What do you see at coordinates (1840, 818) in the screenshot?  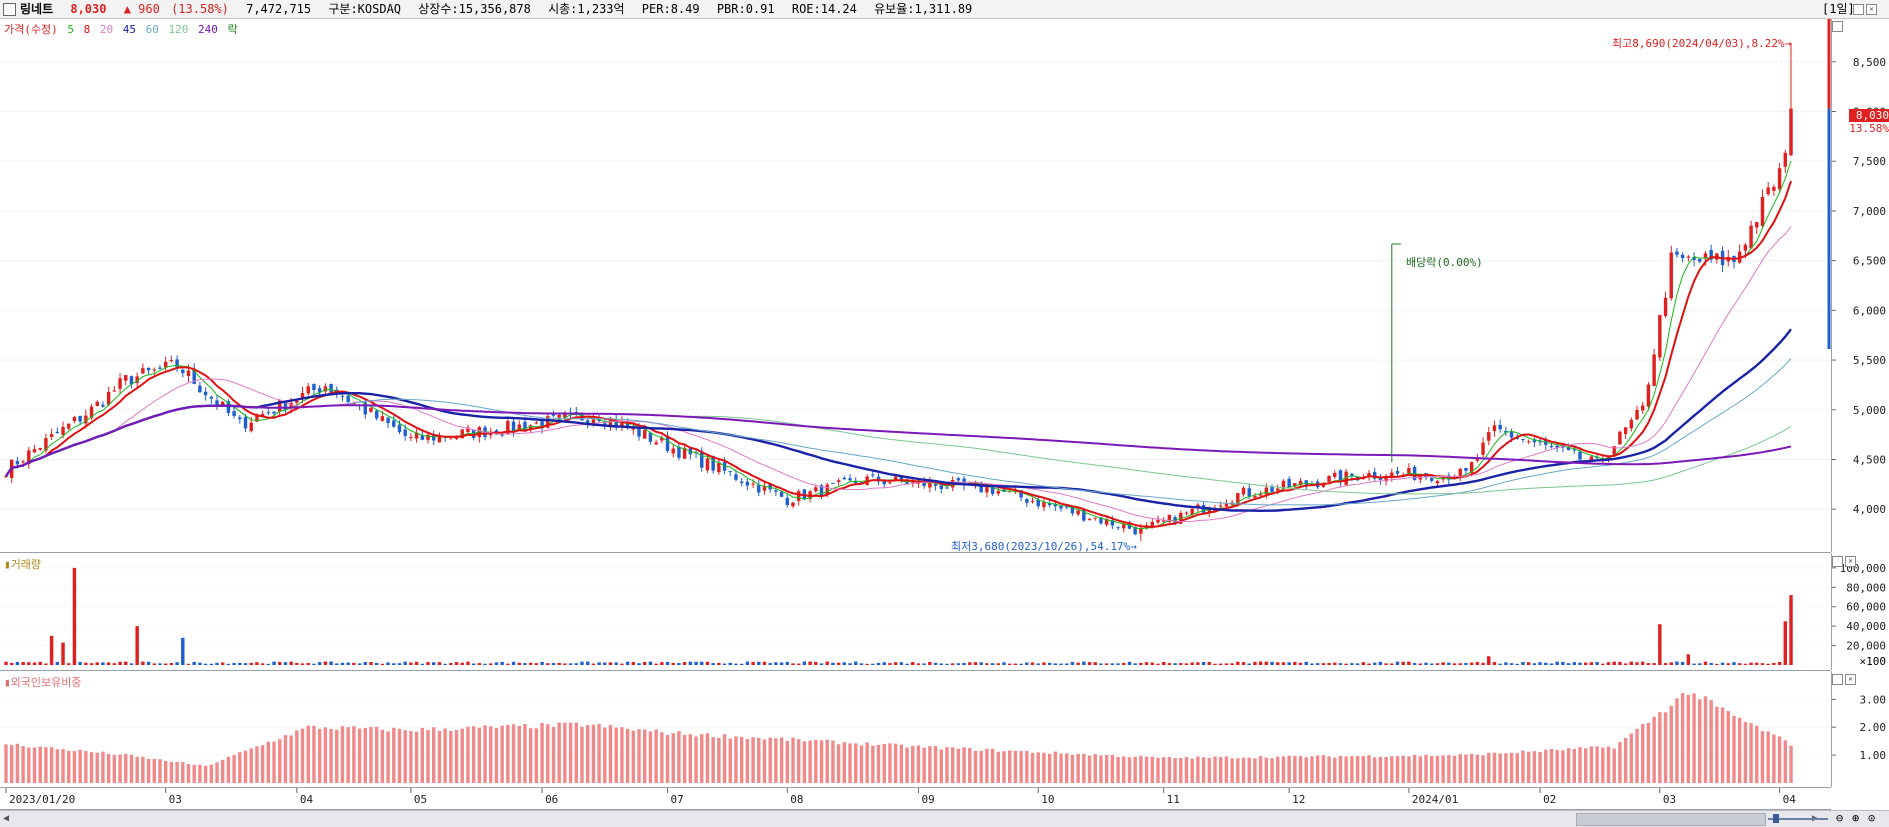 I see `zoom-out-icon: ⊖` at bounding box center [1840, 818].